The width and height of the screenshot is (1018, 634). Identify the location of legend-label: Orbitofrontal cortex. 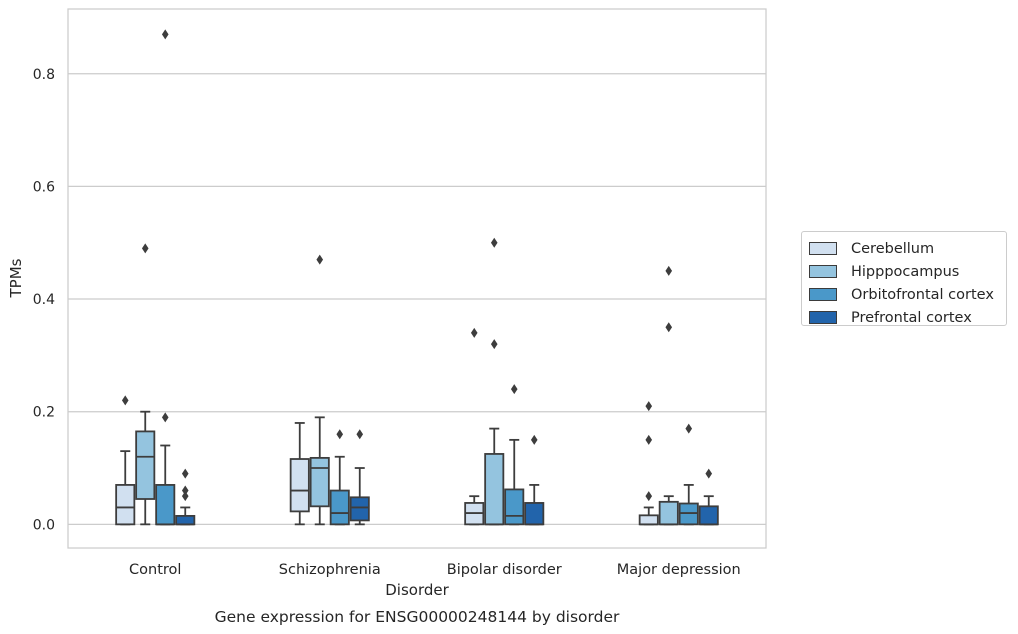
(922, 294).